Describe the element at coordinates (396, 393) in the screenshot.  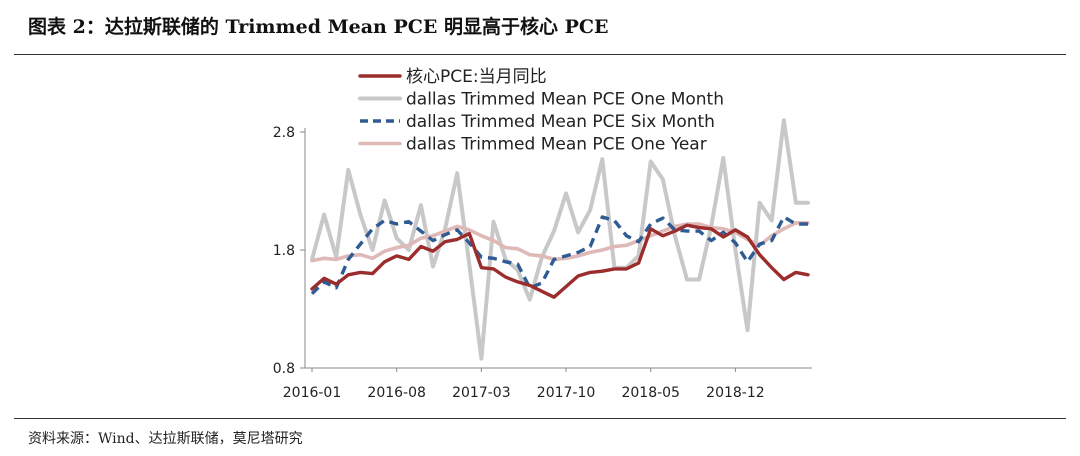
I see `x-tick-label: 2016-08` at that location.